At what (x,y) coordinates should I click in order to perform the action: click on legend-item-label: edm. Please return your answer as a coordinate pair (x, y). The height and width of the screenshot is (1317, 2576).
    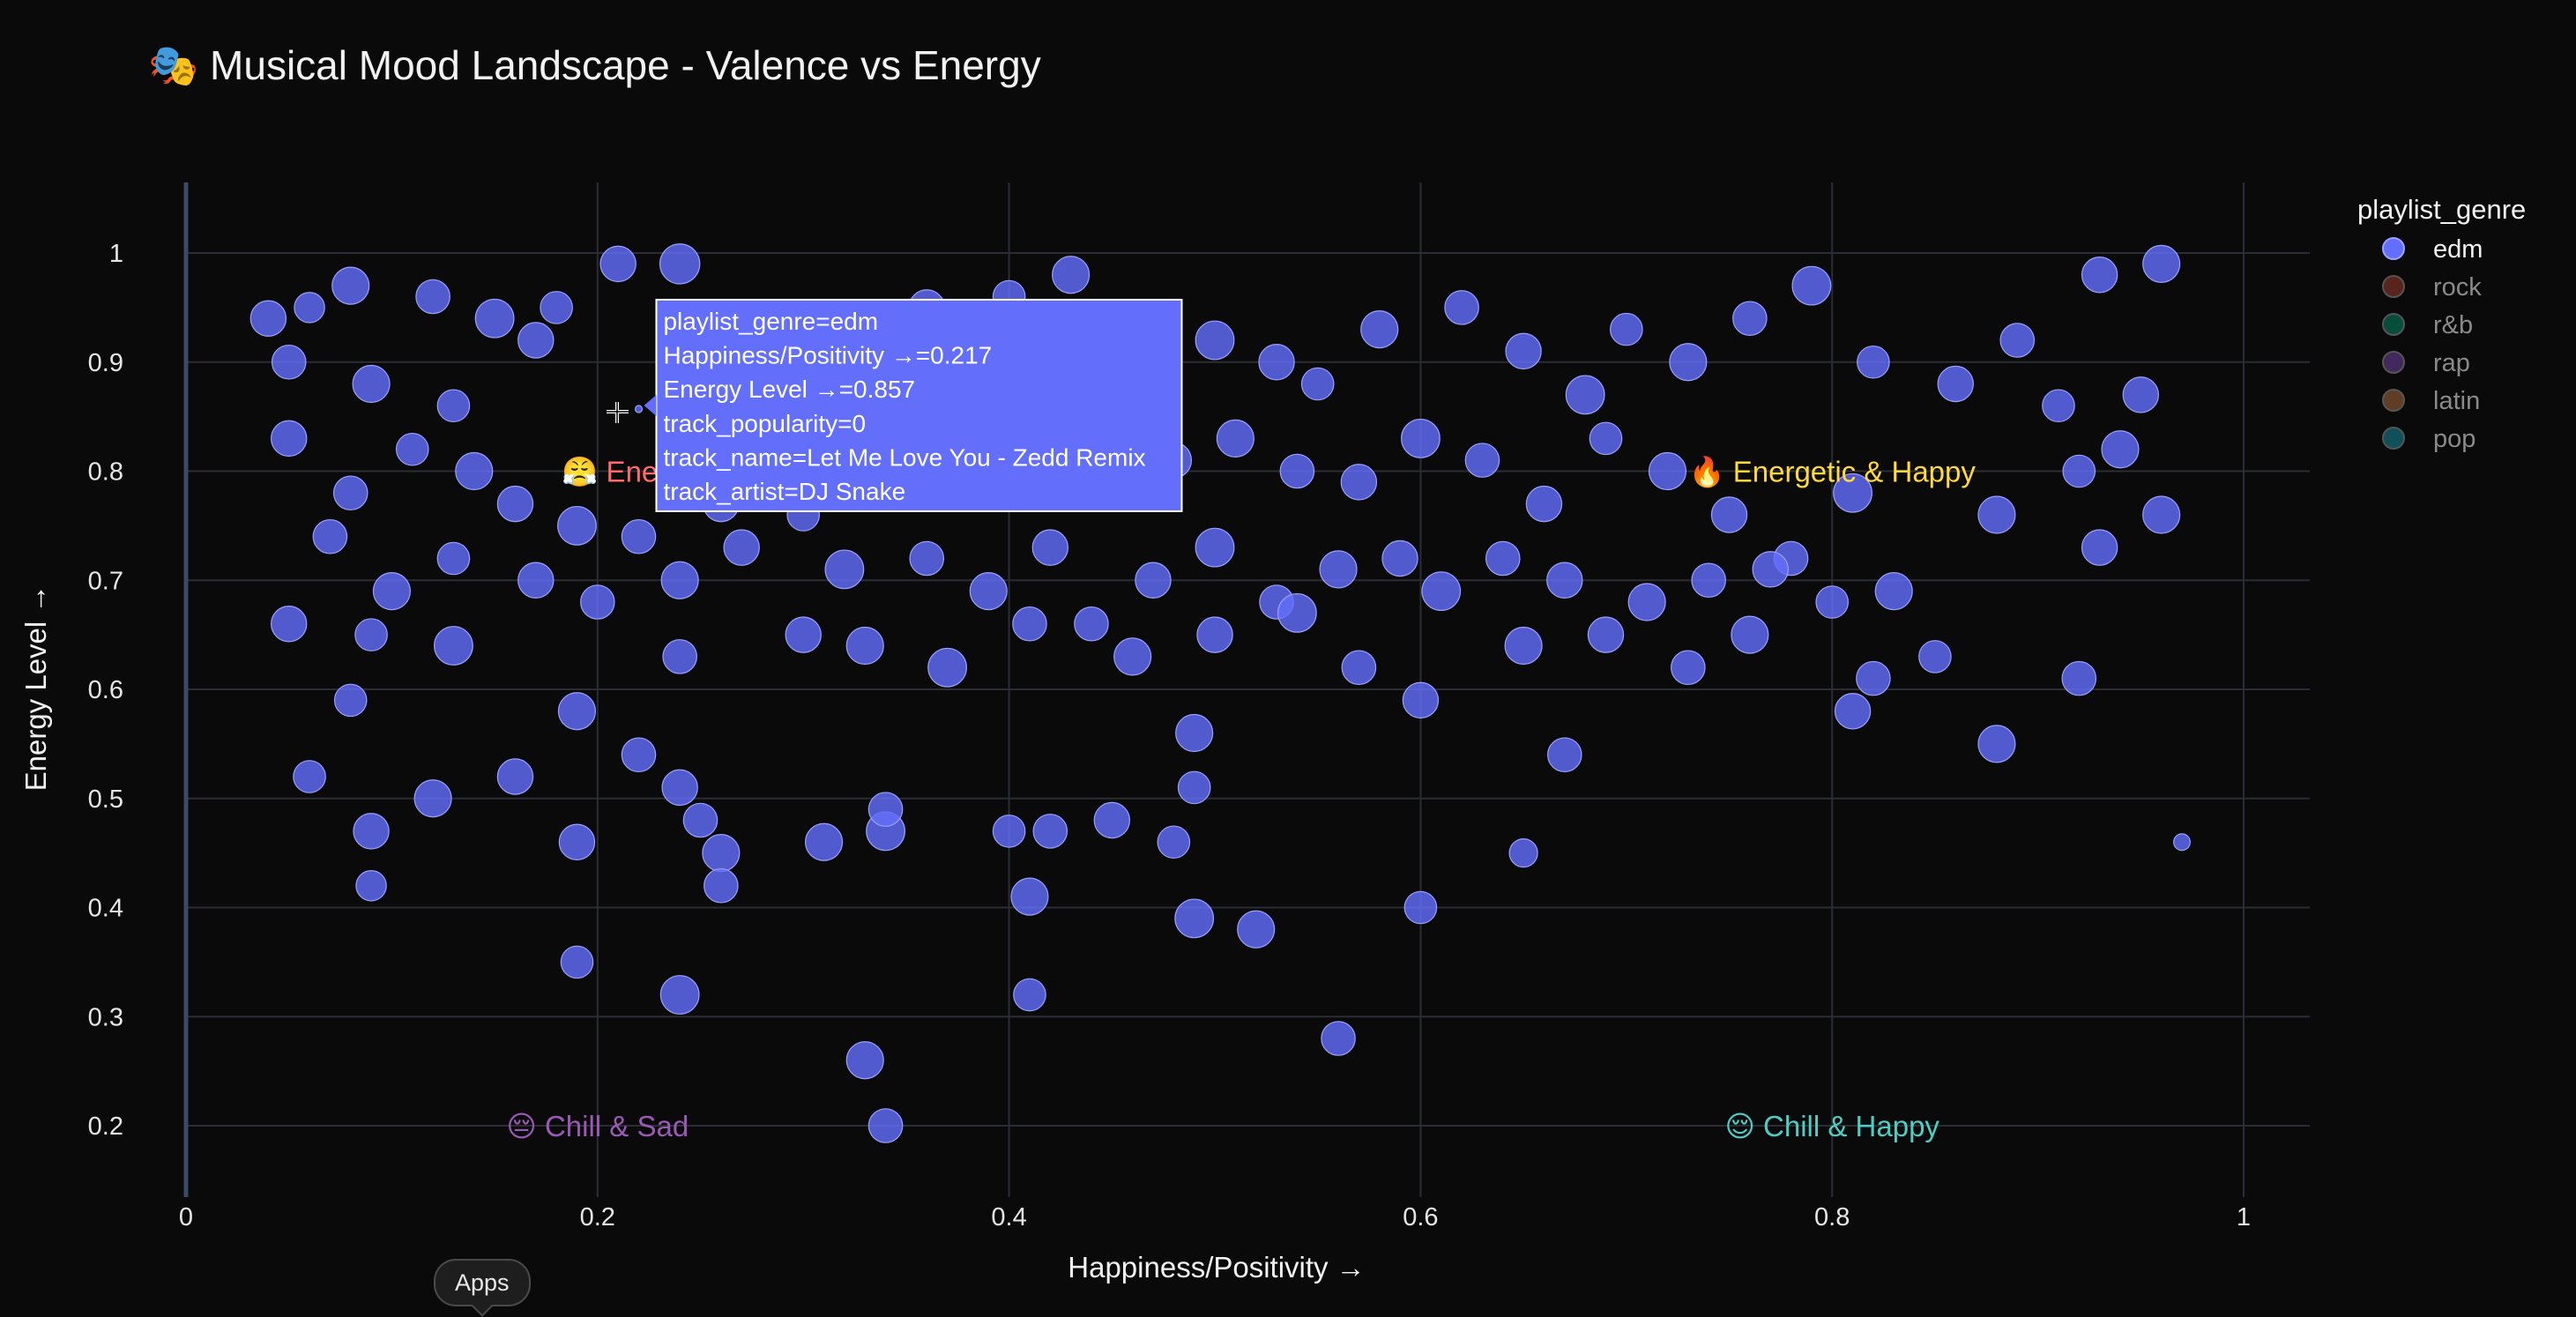
    Looking at the image, I should click on (2458, 249).